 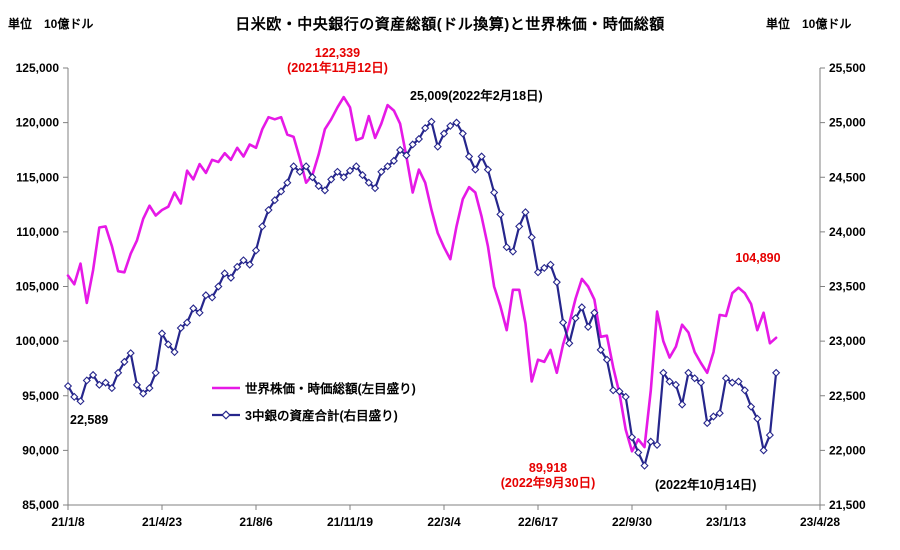 I want to click on legend-magenta-line-icon, so click(x=226, y=387).